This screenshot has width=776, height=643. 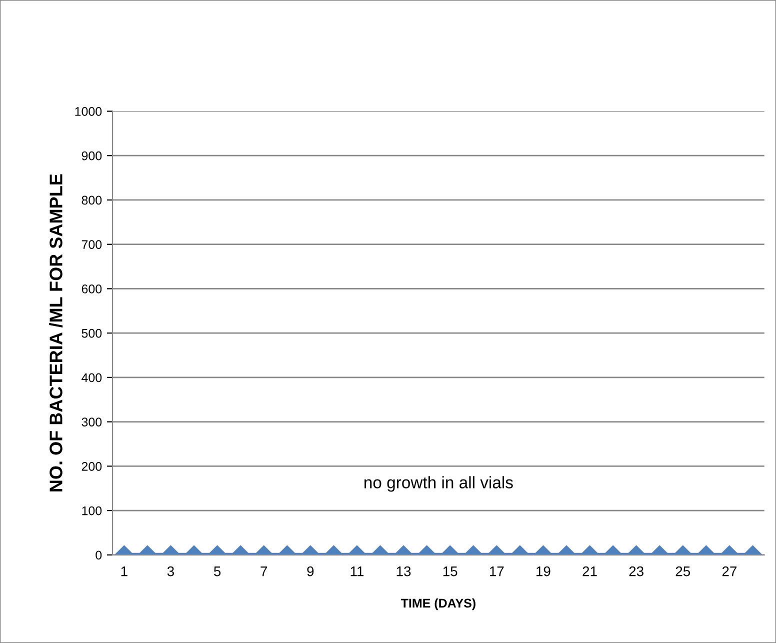 I want to click on x-tick-label: 25, so click(x=683, y=571).